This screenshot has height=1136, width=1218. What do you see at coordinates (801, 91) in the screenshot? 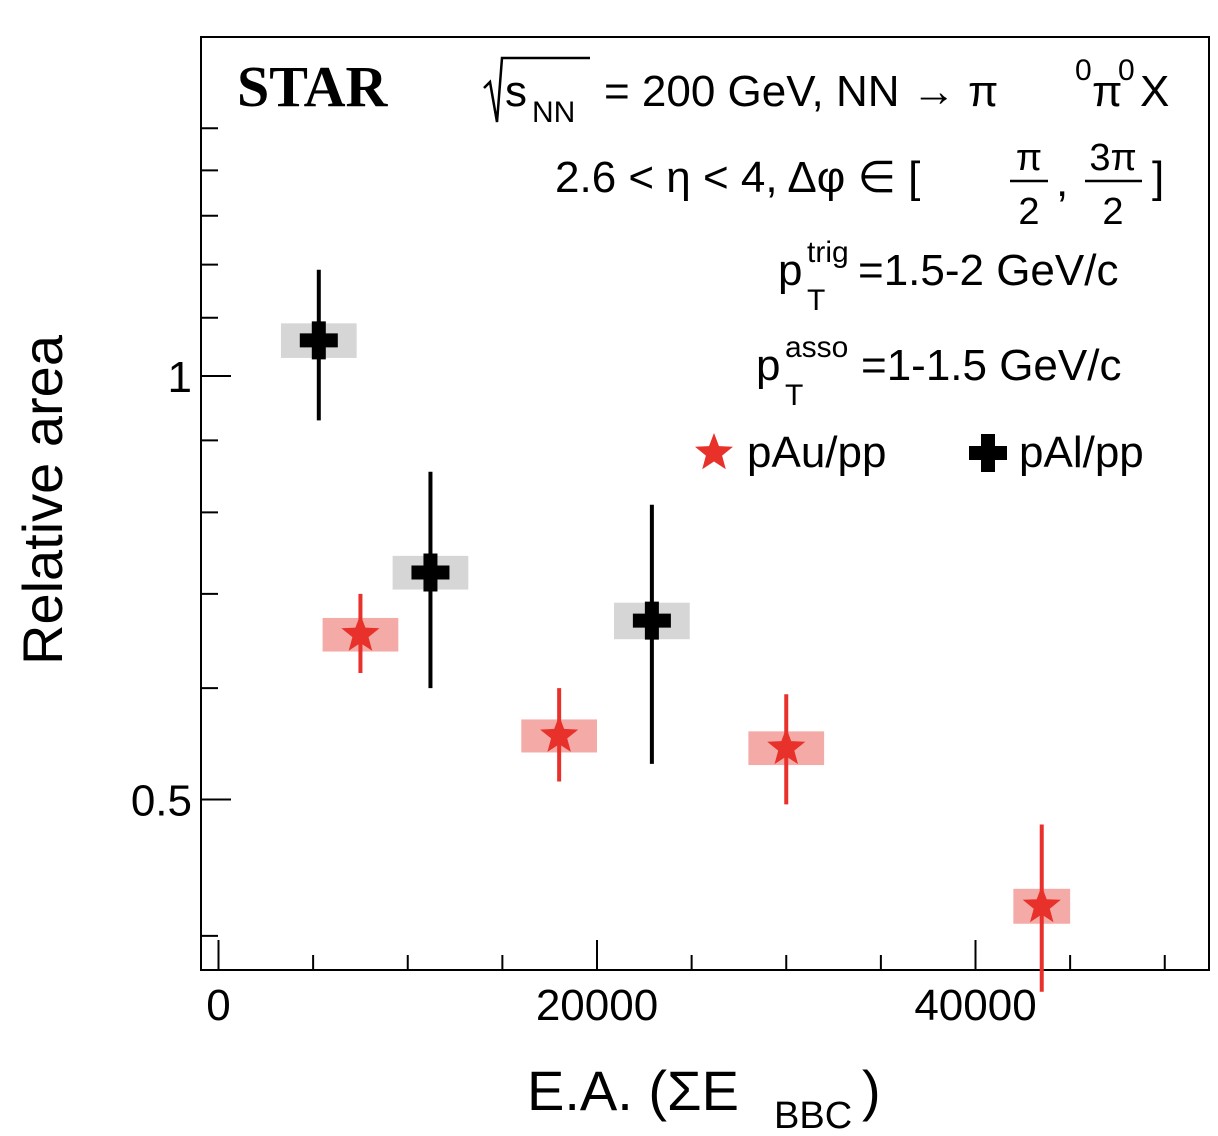
I see `energy-label: = 200 GeV, NN → π` at bounding box center [801, 91].